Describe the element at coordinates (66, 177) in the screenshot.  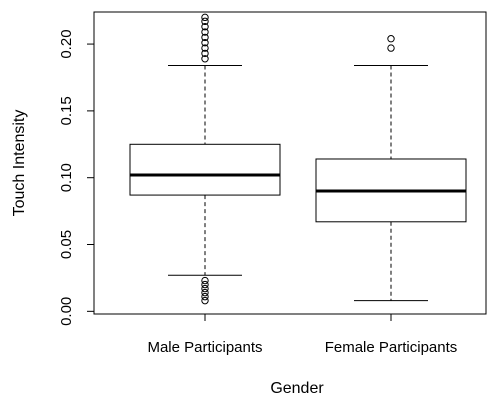
I see `y-tick-label: 0.10` at that location.